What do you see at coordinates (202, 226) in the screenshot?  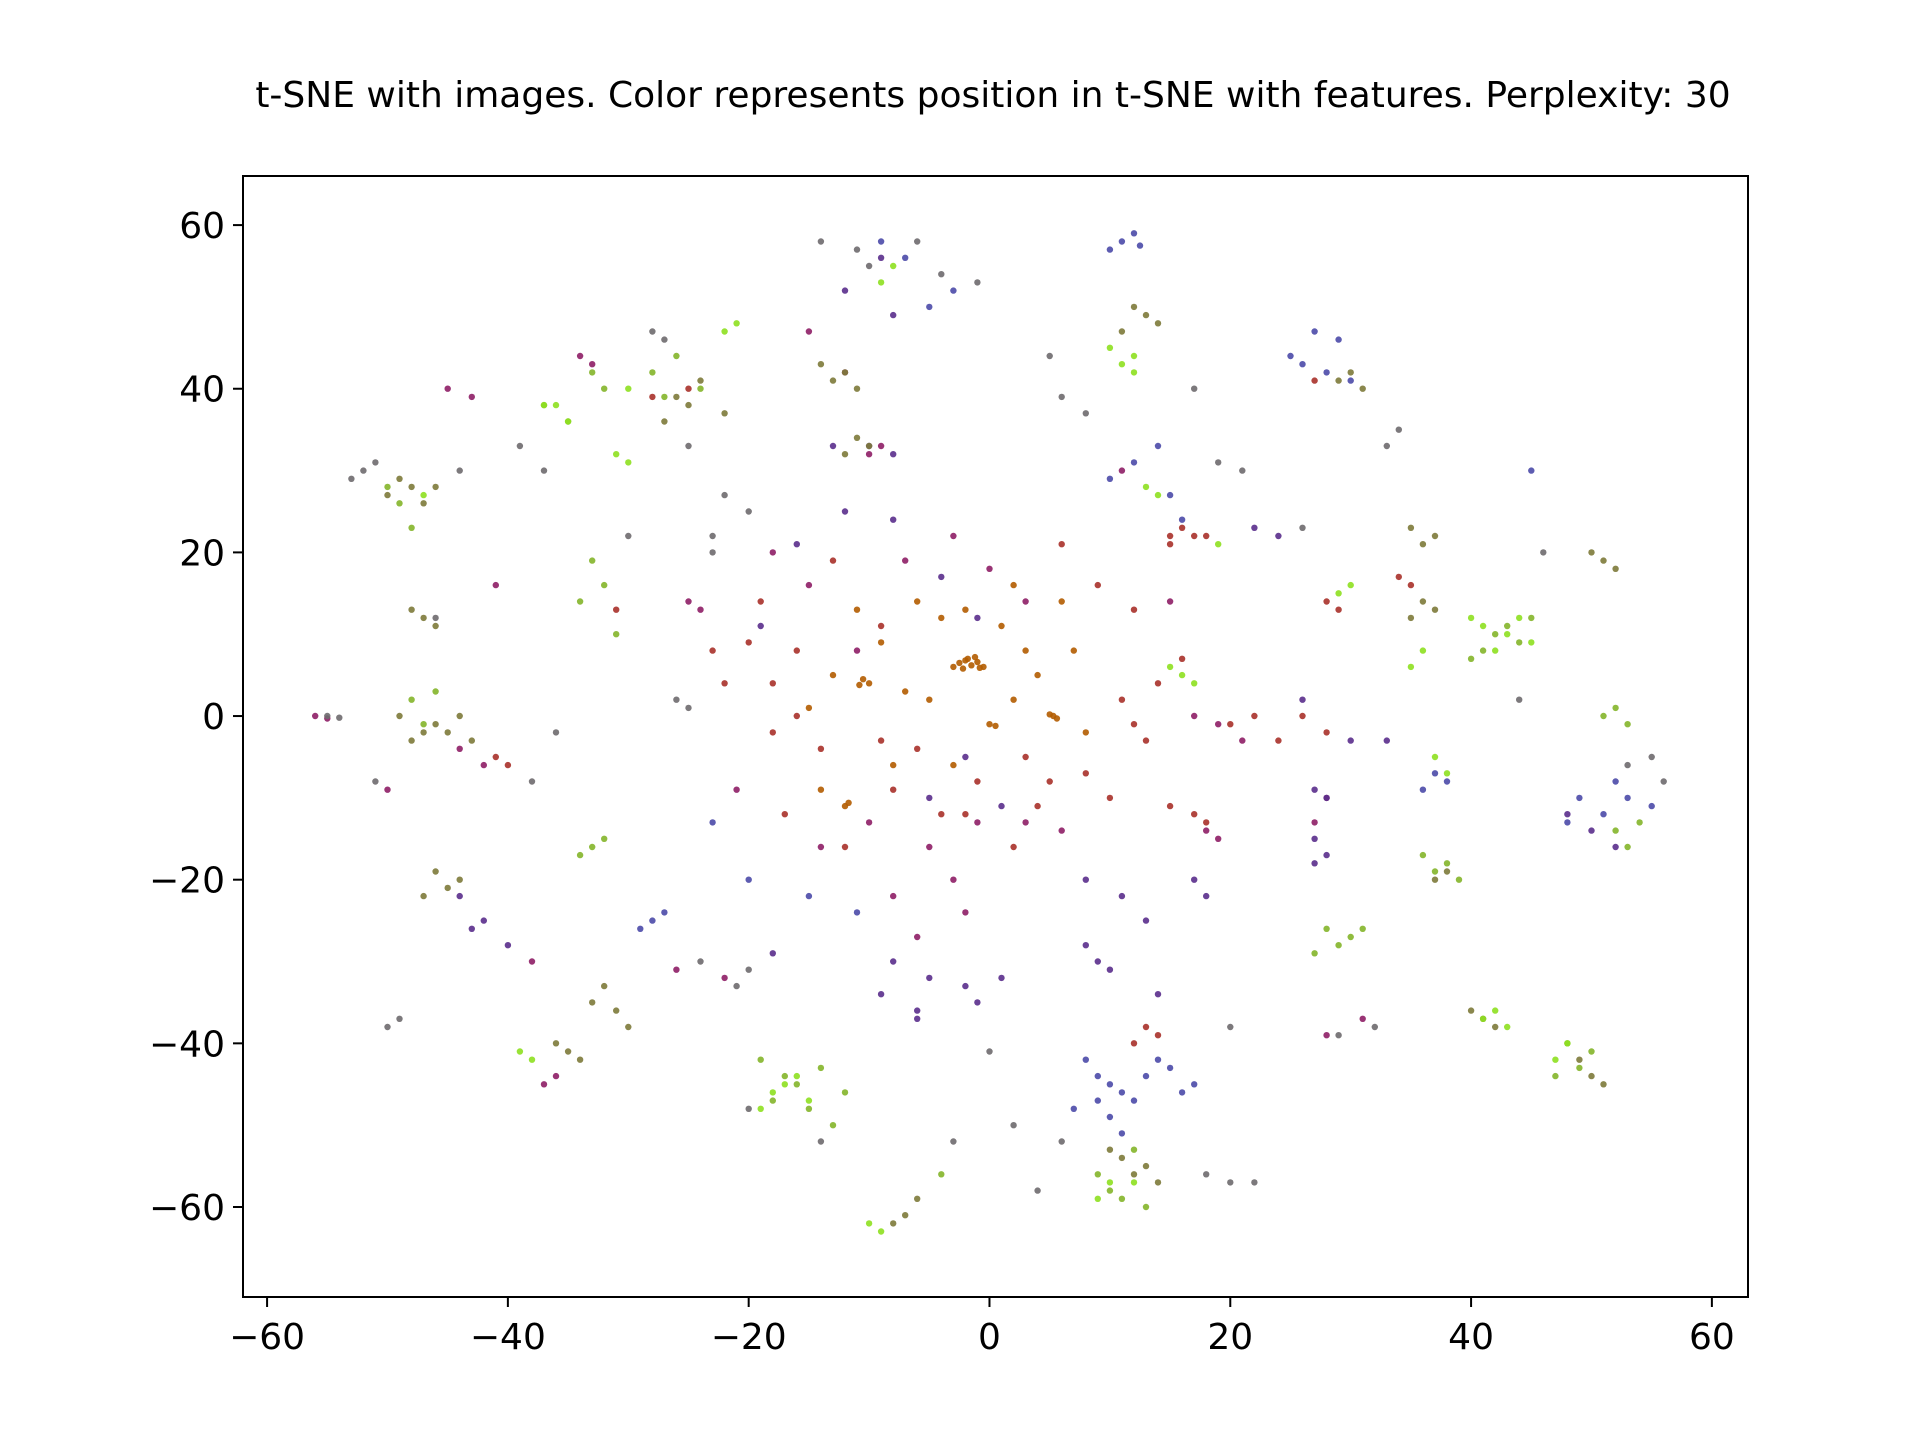 I see `y-tick-label: 60` at bounding box center [202, 226].